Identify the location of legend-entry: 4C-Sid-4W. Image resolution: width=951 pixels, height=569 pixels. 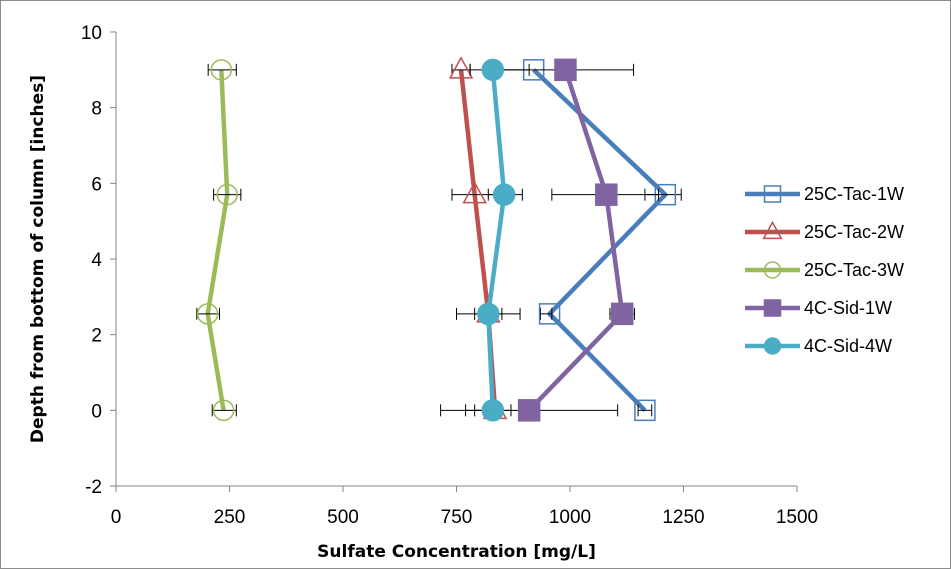
(818, 346).